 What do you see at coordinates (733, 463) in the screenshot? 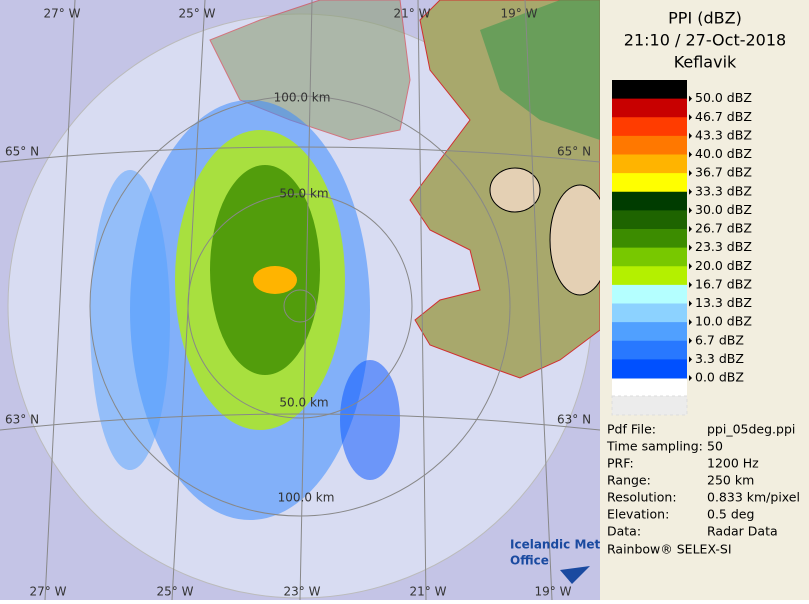
I see `info-value: 1200 Hz` at bounding box center [733, 463].